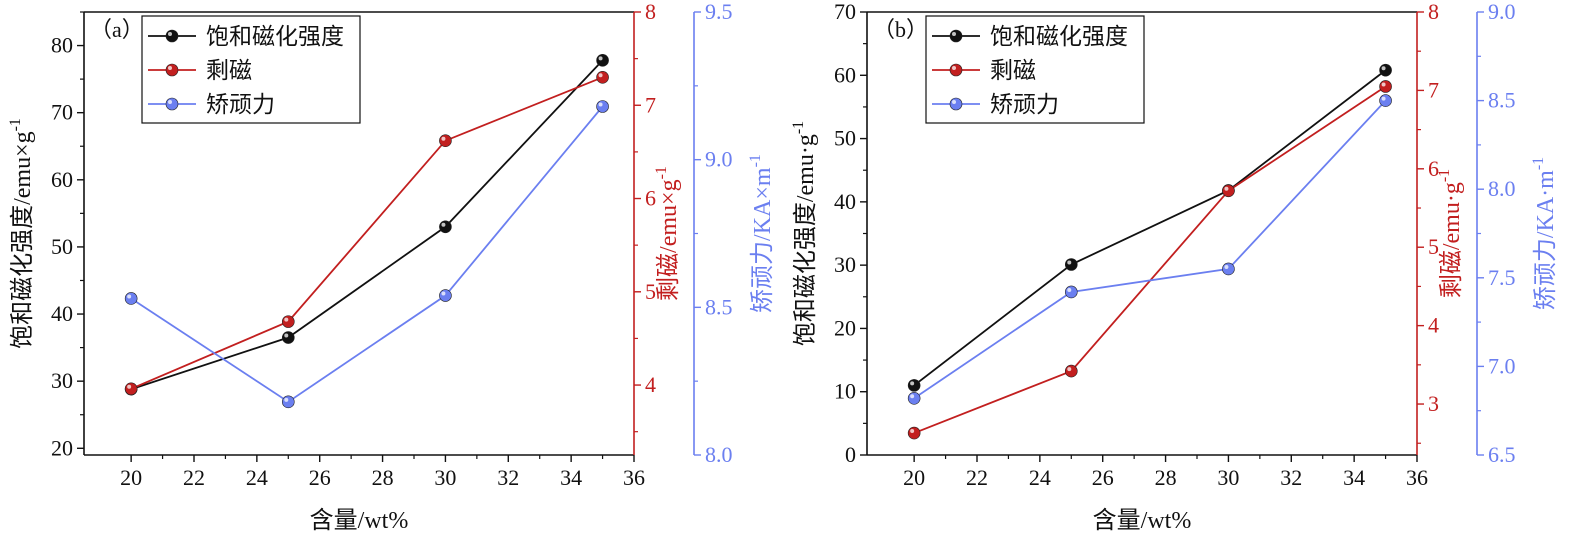 This screenshot has height=550, width=1596. What do you see at coordinates (1502, 277) in the screenshot?
I see `right2-tick-label: 7.5` at bounding box center [1502, 277].